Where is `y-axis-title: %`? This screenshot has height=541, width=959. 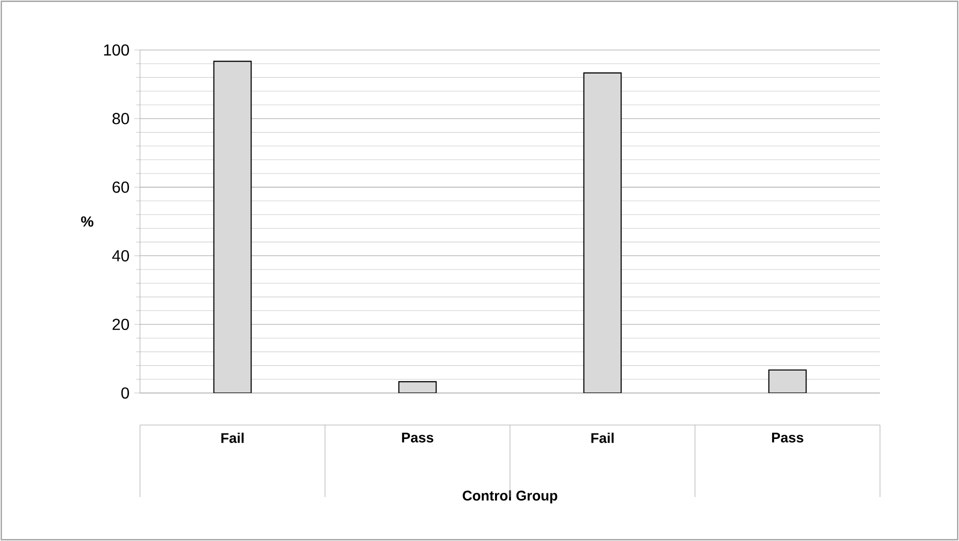
y-axis-title: % is located at coordinates (87, 221).